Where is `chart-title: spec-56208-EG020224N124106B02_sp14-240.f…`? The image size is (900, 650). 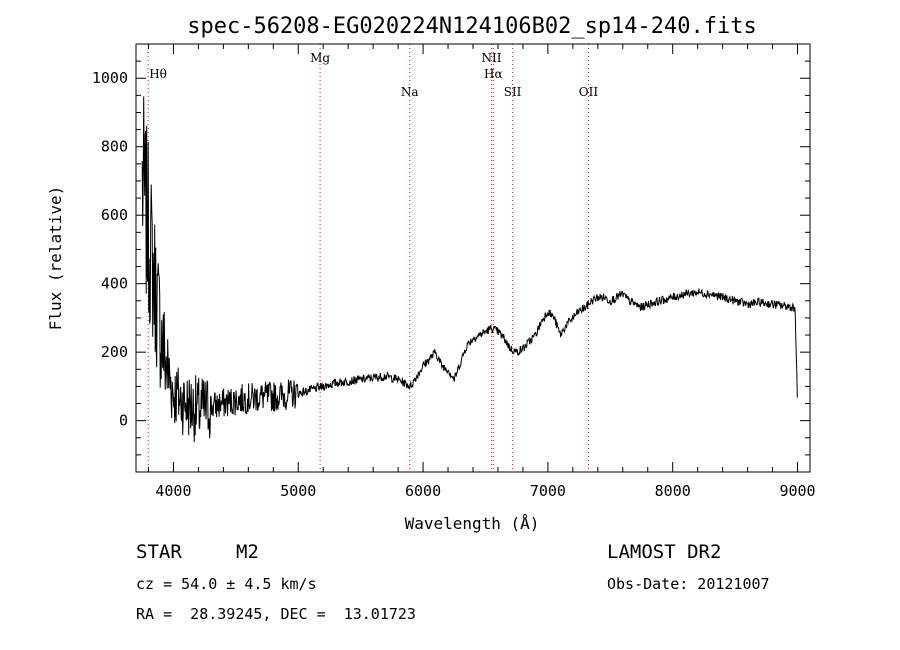 chart-title: spec-56208-EG020224N124106B02_sp14-240.f… is located at coordinates (472, 26).